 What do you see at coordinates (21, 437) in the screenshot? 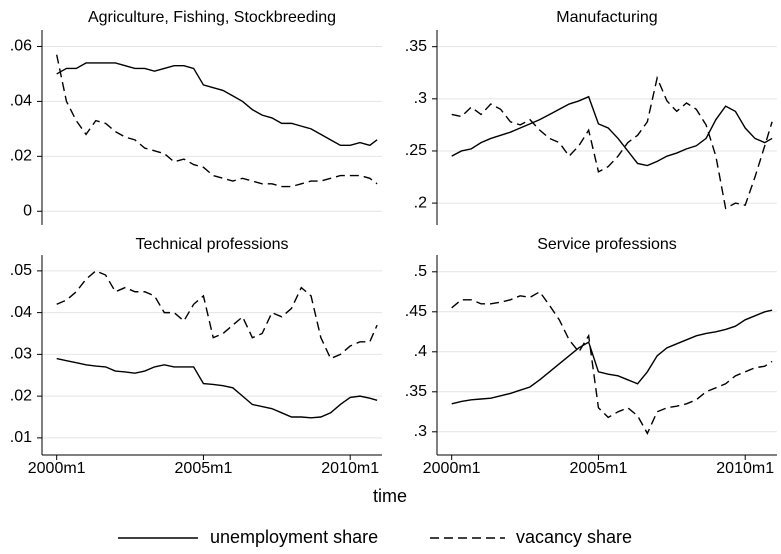
I see `y-tick-label: .01` at bounding box center [21, 437].